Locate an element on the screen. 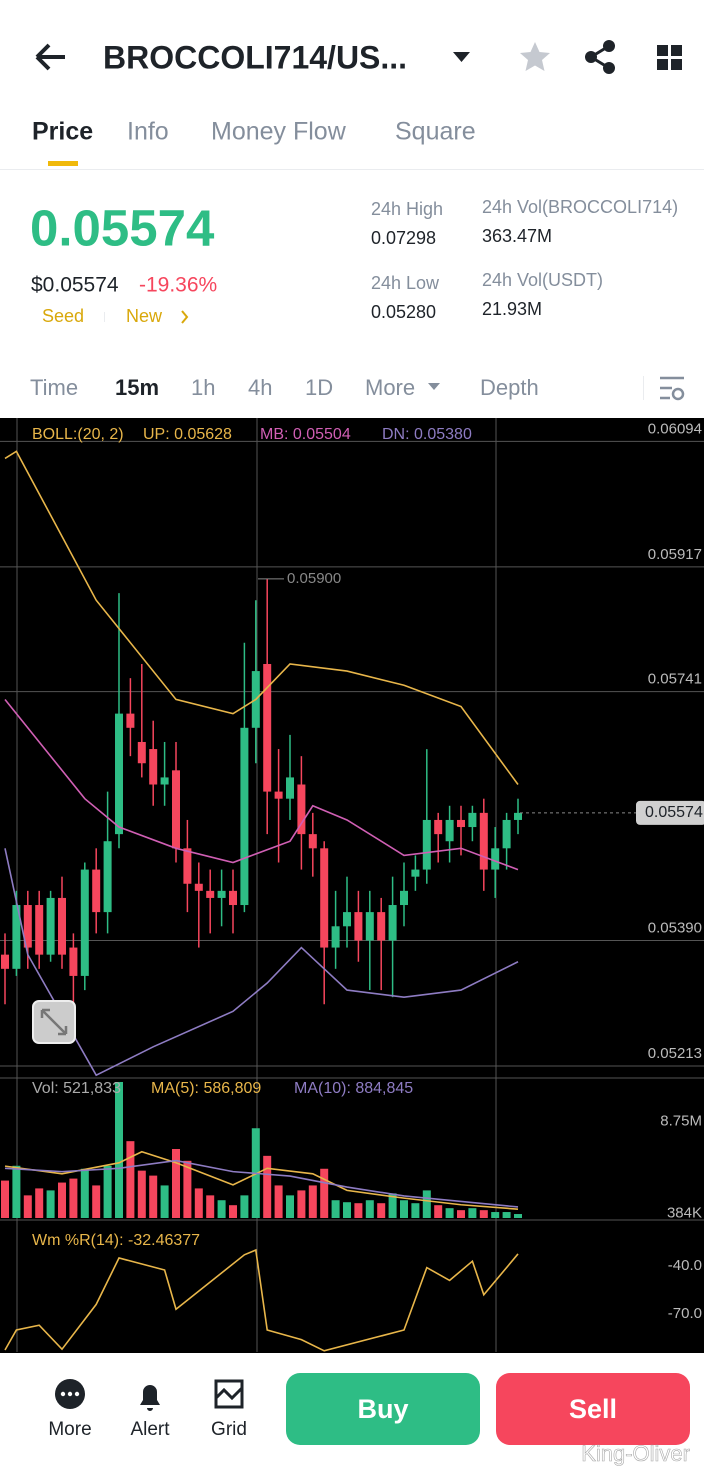 The height and width of the screenshot is (1477, 704). last-price: 0.05574 is located at coordinates (122, 227).